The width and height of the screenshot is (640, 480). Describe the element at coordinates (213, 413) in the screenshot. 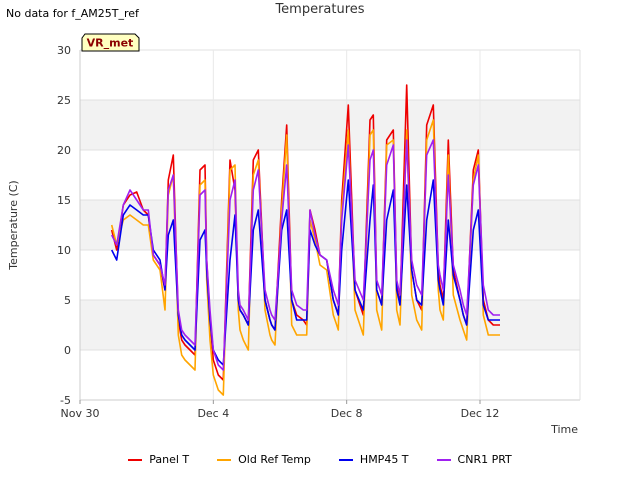

I see `x-tick-label: Dec 4` at that location.